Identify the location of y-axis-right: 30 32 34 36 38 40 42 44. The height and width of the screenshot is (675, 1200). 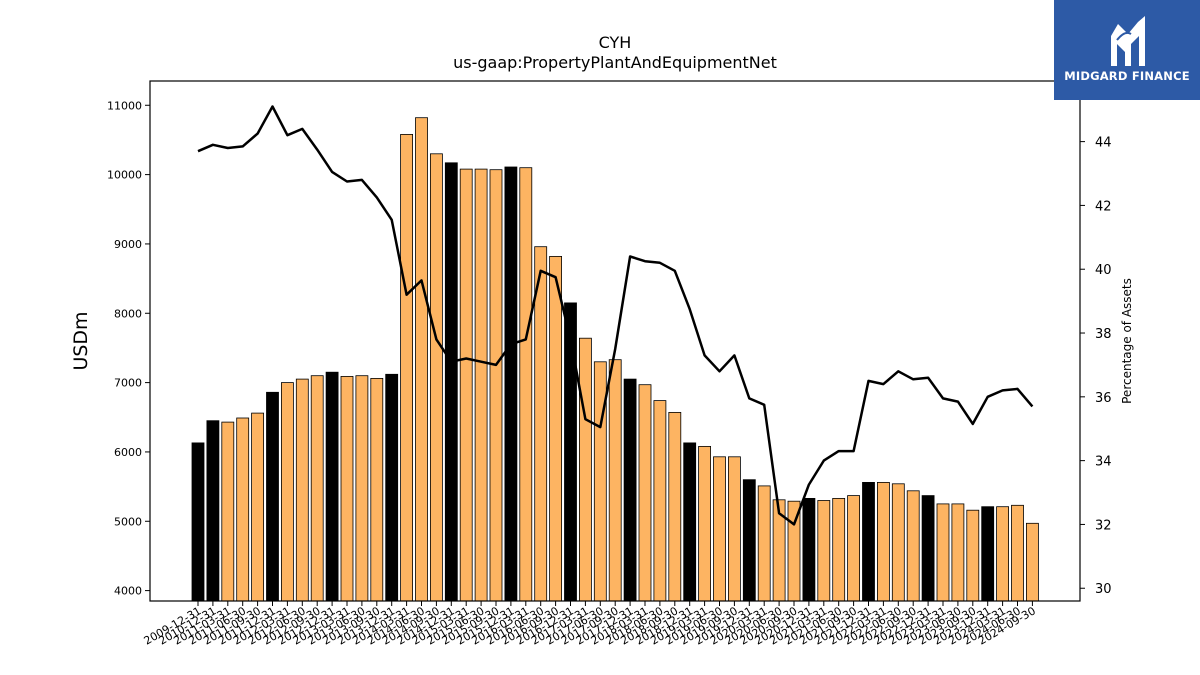
(1096, 366).